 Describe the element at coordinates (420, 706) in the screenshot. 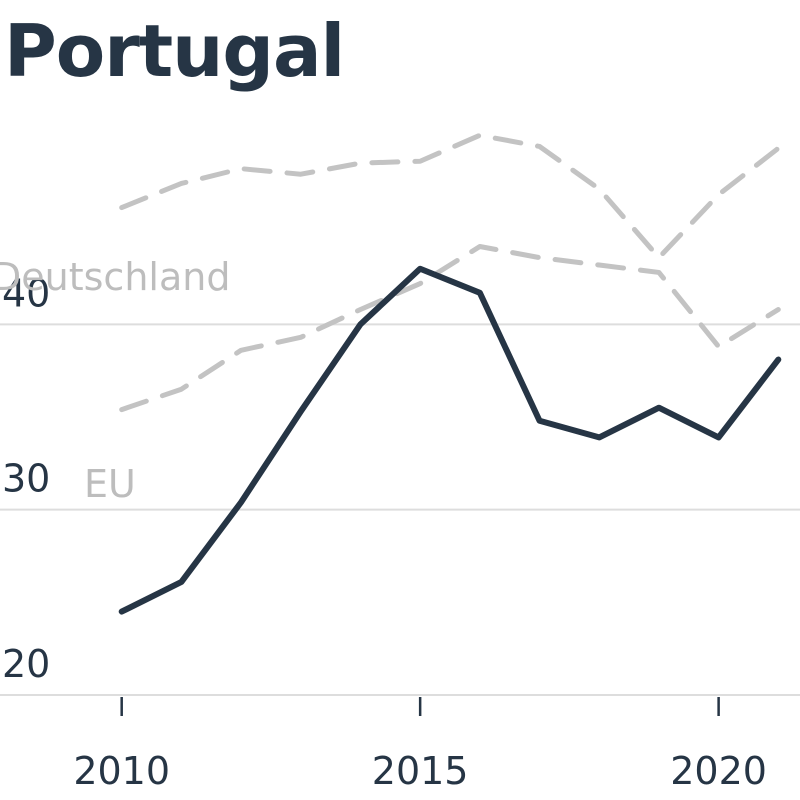

I see `x-axis` at that location.